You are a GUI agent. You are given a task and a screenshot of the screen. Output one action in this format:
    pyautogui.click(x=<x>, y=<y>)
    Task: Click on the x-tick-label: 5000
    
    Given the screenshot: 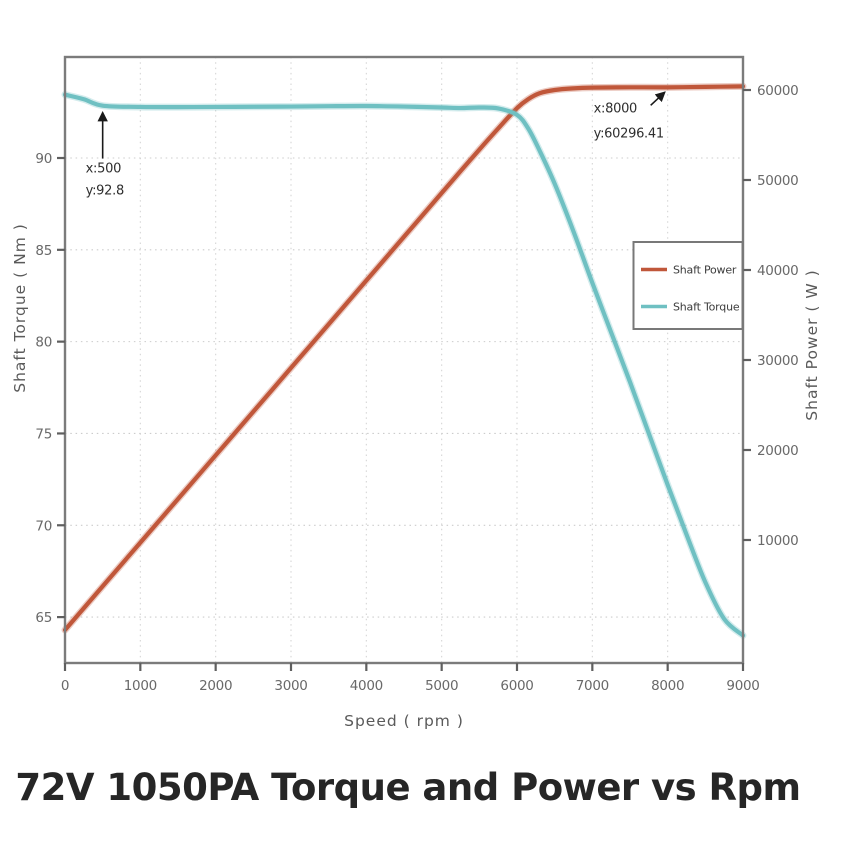 What is the action you would take?
    pyautogui.click(x=441, y=686)
    